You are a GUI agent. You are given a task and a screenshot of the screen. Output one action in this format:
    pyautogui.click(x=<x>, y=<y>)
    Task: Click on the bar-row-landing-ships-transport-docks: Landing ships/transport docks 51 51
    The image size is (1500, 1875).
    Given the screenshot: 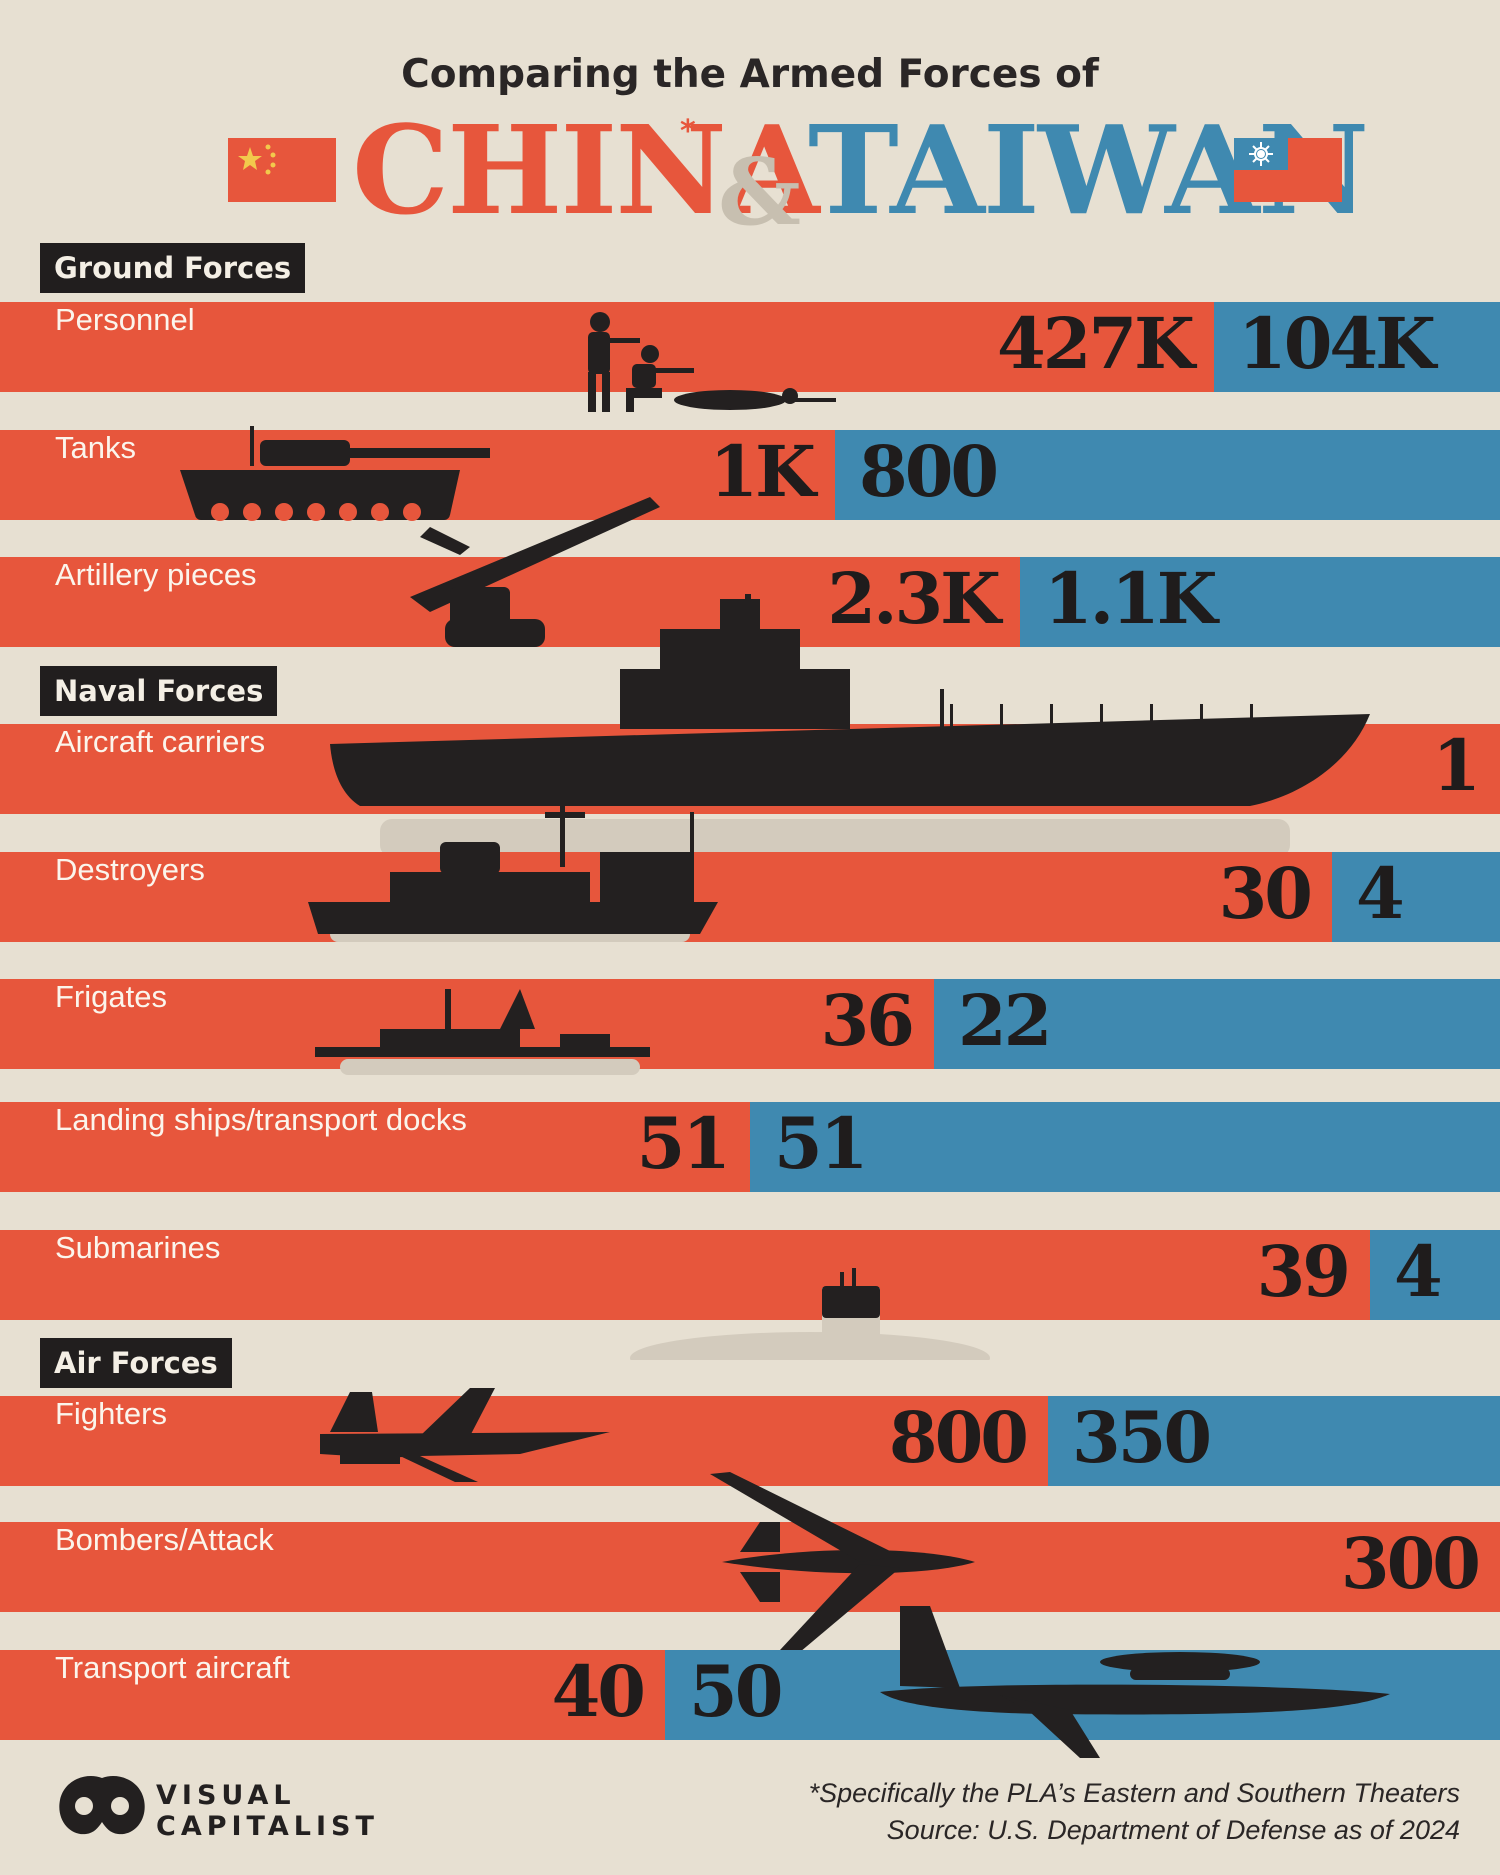 What is the action you would take?
    pyautogui.click(x=750, y=1147)
    